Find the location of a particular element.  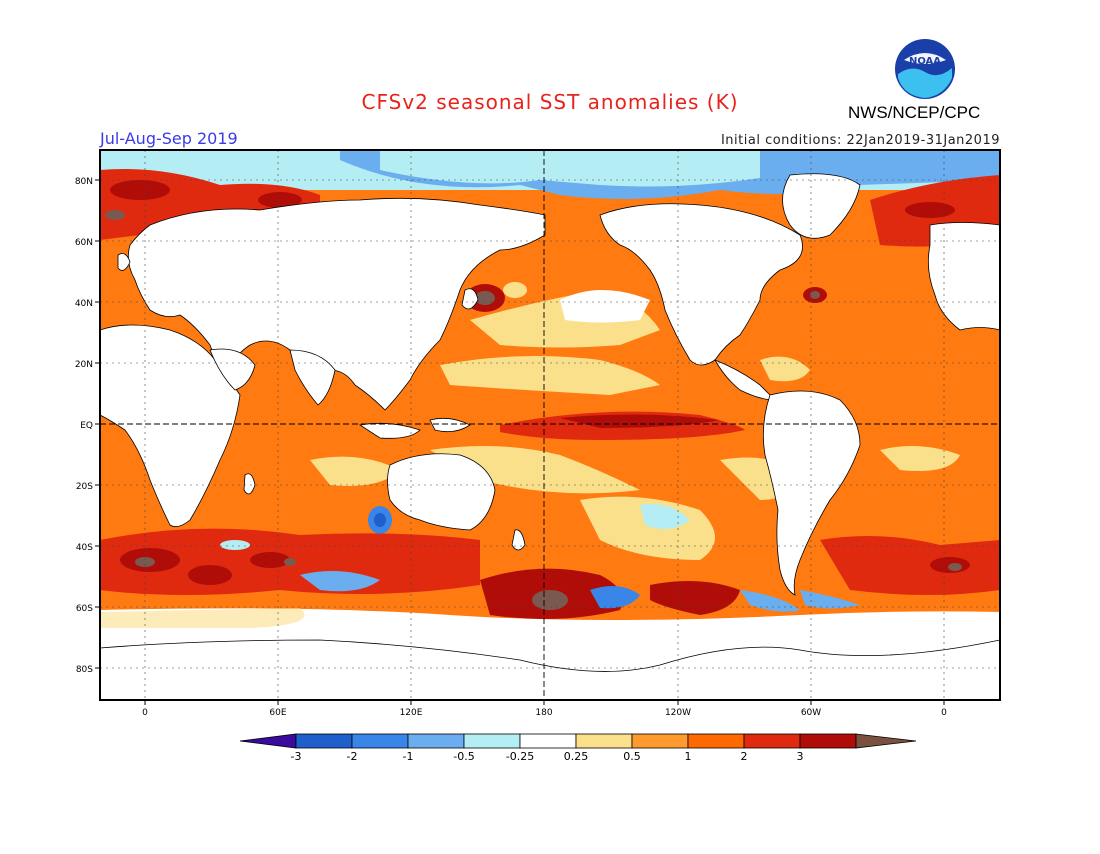

lat-label-20s: 20S is located at coordinates (84, 487).